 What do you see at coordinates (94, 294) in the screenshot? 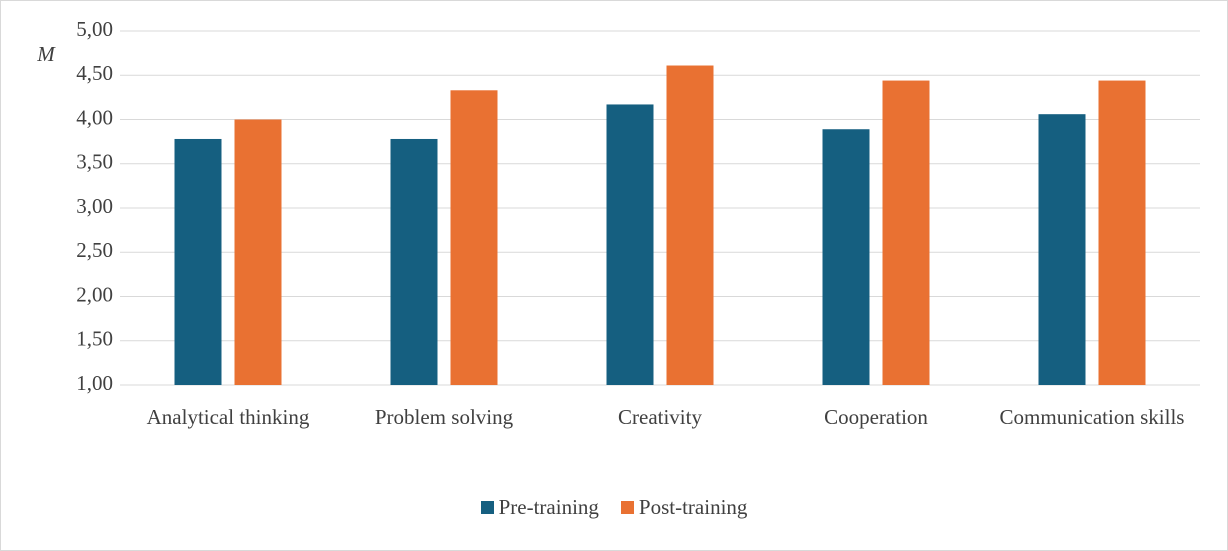
I see `y-tick-label: 2,00` at bounding box center [94, 294].